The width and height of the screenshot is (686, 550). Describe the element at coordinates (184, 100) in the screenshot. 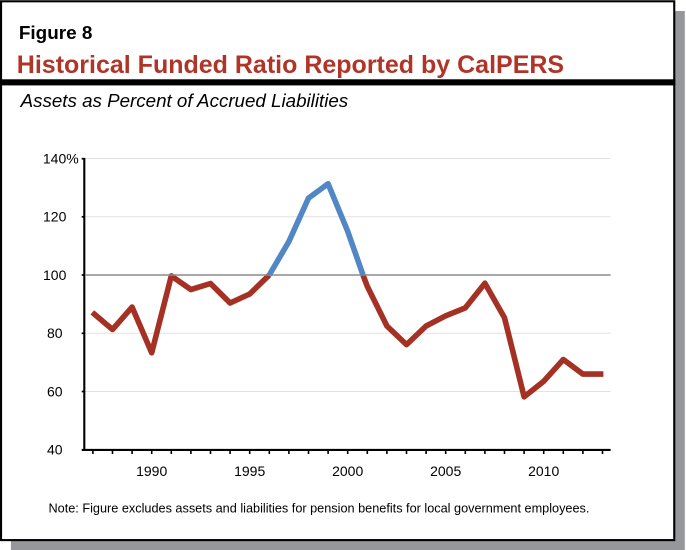

I see `svg-text:Assets as Percent of Accrued L: Assets as Percent of Accrued Liabilities` at that location.